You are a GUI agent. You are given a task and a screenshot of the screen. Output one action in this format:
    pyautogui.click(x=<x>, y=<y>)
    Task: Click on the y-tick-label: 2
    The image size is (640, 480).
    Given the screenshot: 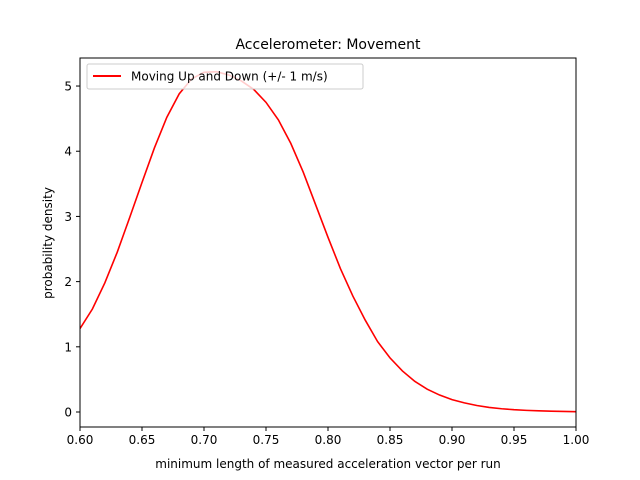 What is the action you would take?
    pyautogui.click(x=68, y=282)
    